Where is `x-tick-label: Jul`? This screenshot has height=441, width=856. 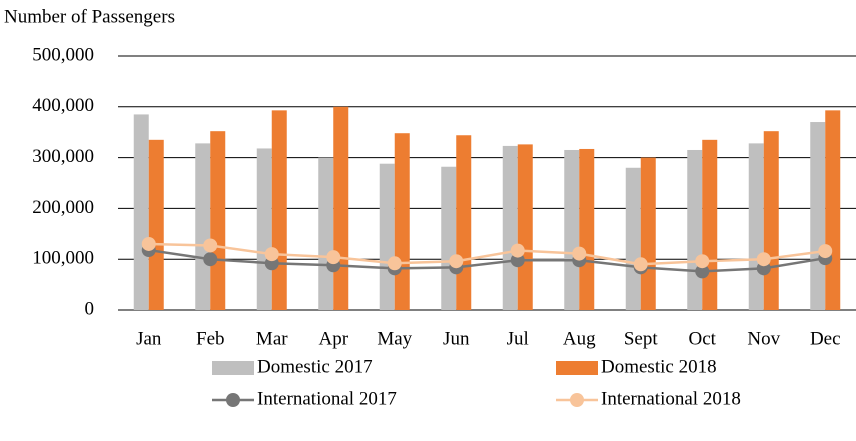 x-tick-label: Jul is located at coordinates (518, 338).